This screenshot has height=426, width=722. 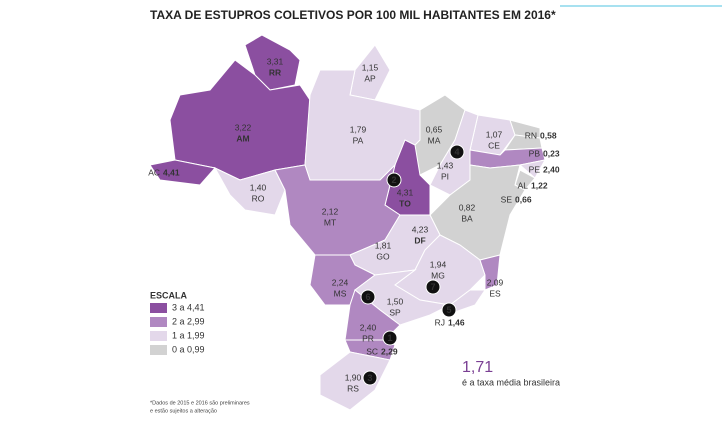 I want to click on marker-number: 2, so click(x=393, y=180).